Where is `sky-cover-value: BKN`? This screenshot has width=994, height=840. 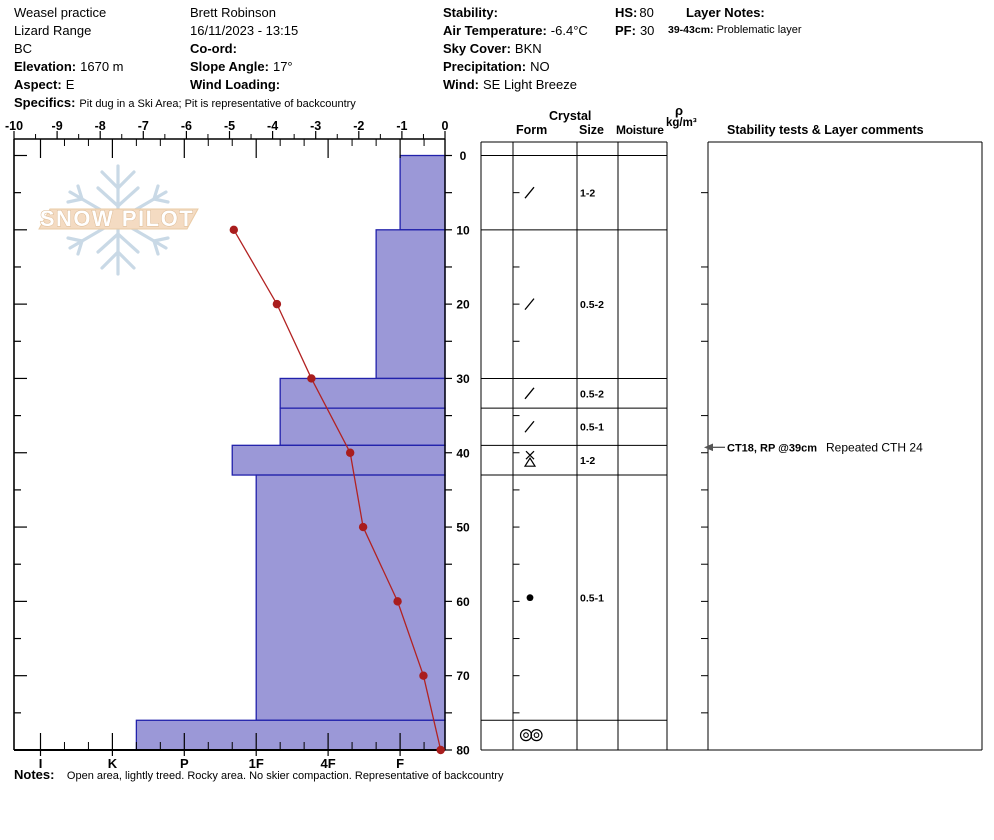 sky-cover-value: BKN is located at coordinates (528, 48).